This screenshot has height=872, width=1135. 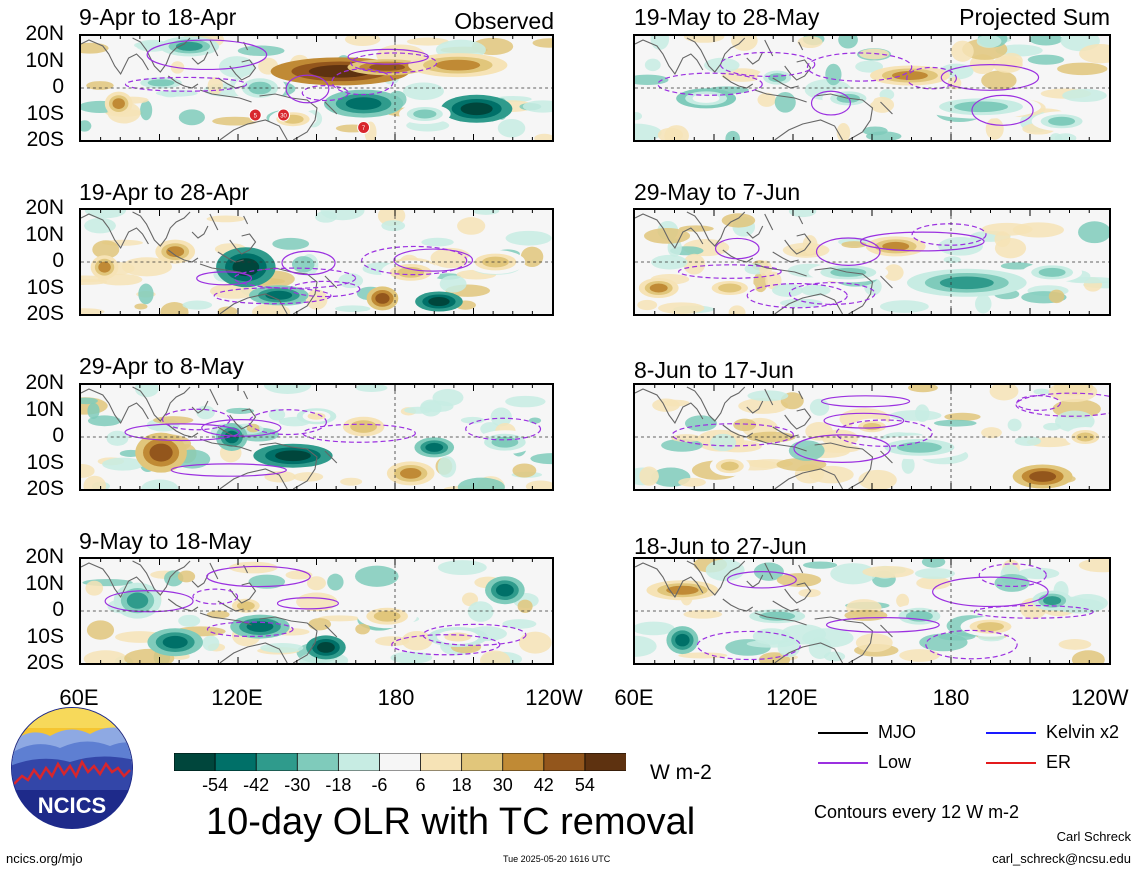 What do you see at coordinates (161, 366) in the screenshot?
I see `panel-3-title: 29-Apr to 8-May` at bounding box center [161, 366].